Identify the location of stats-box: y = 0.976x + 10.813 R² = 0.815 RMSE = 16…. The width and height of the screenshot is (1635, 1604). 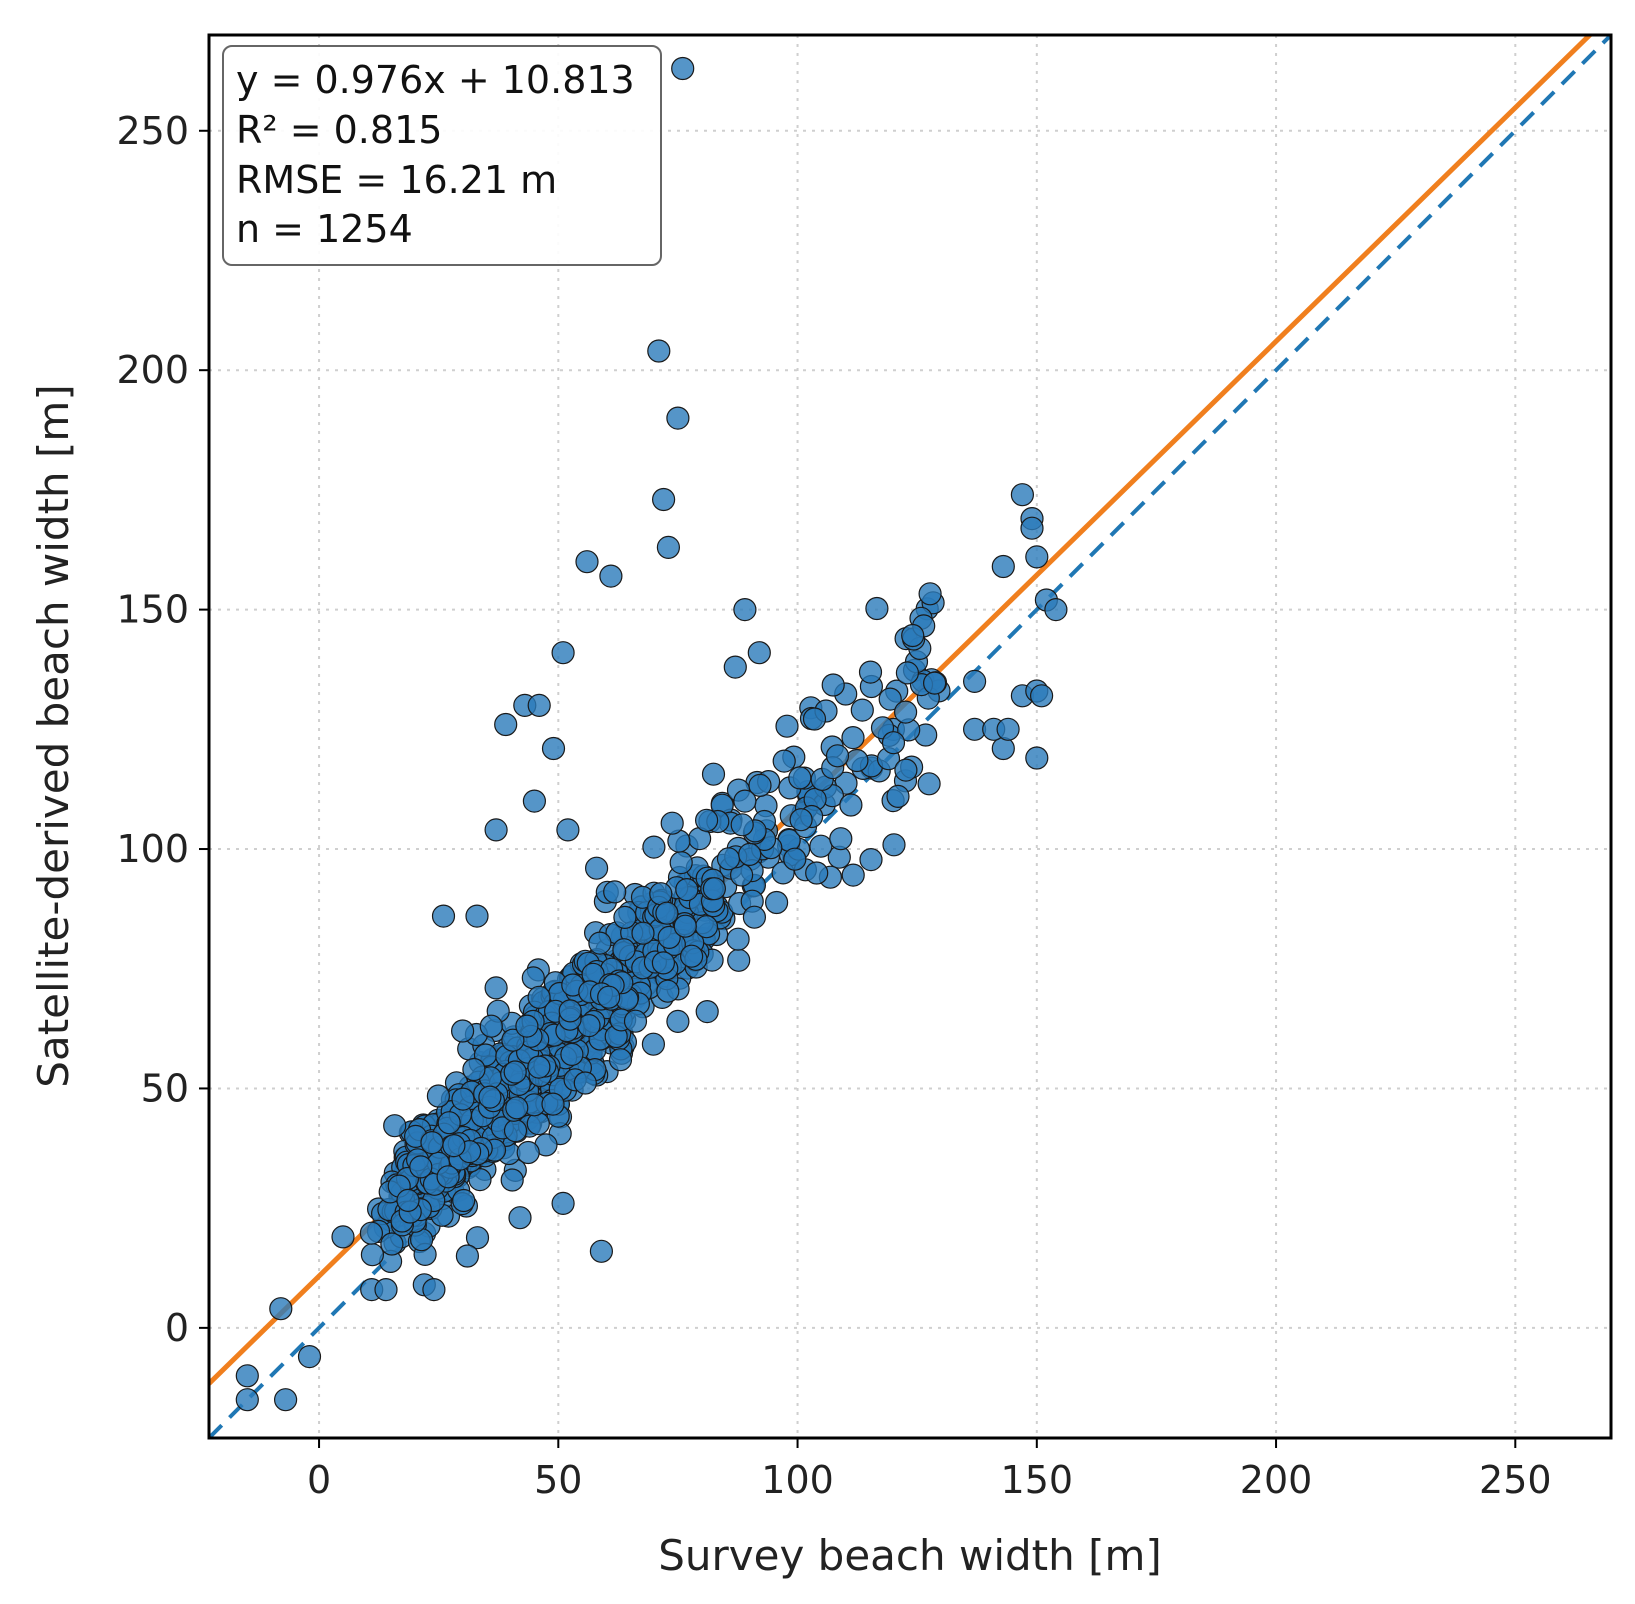
(442, 155).